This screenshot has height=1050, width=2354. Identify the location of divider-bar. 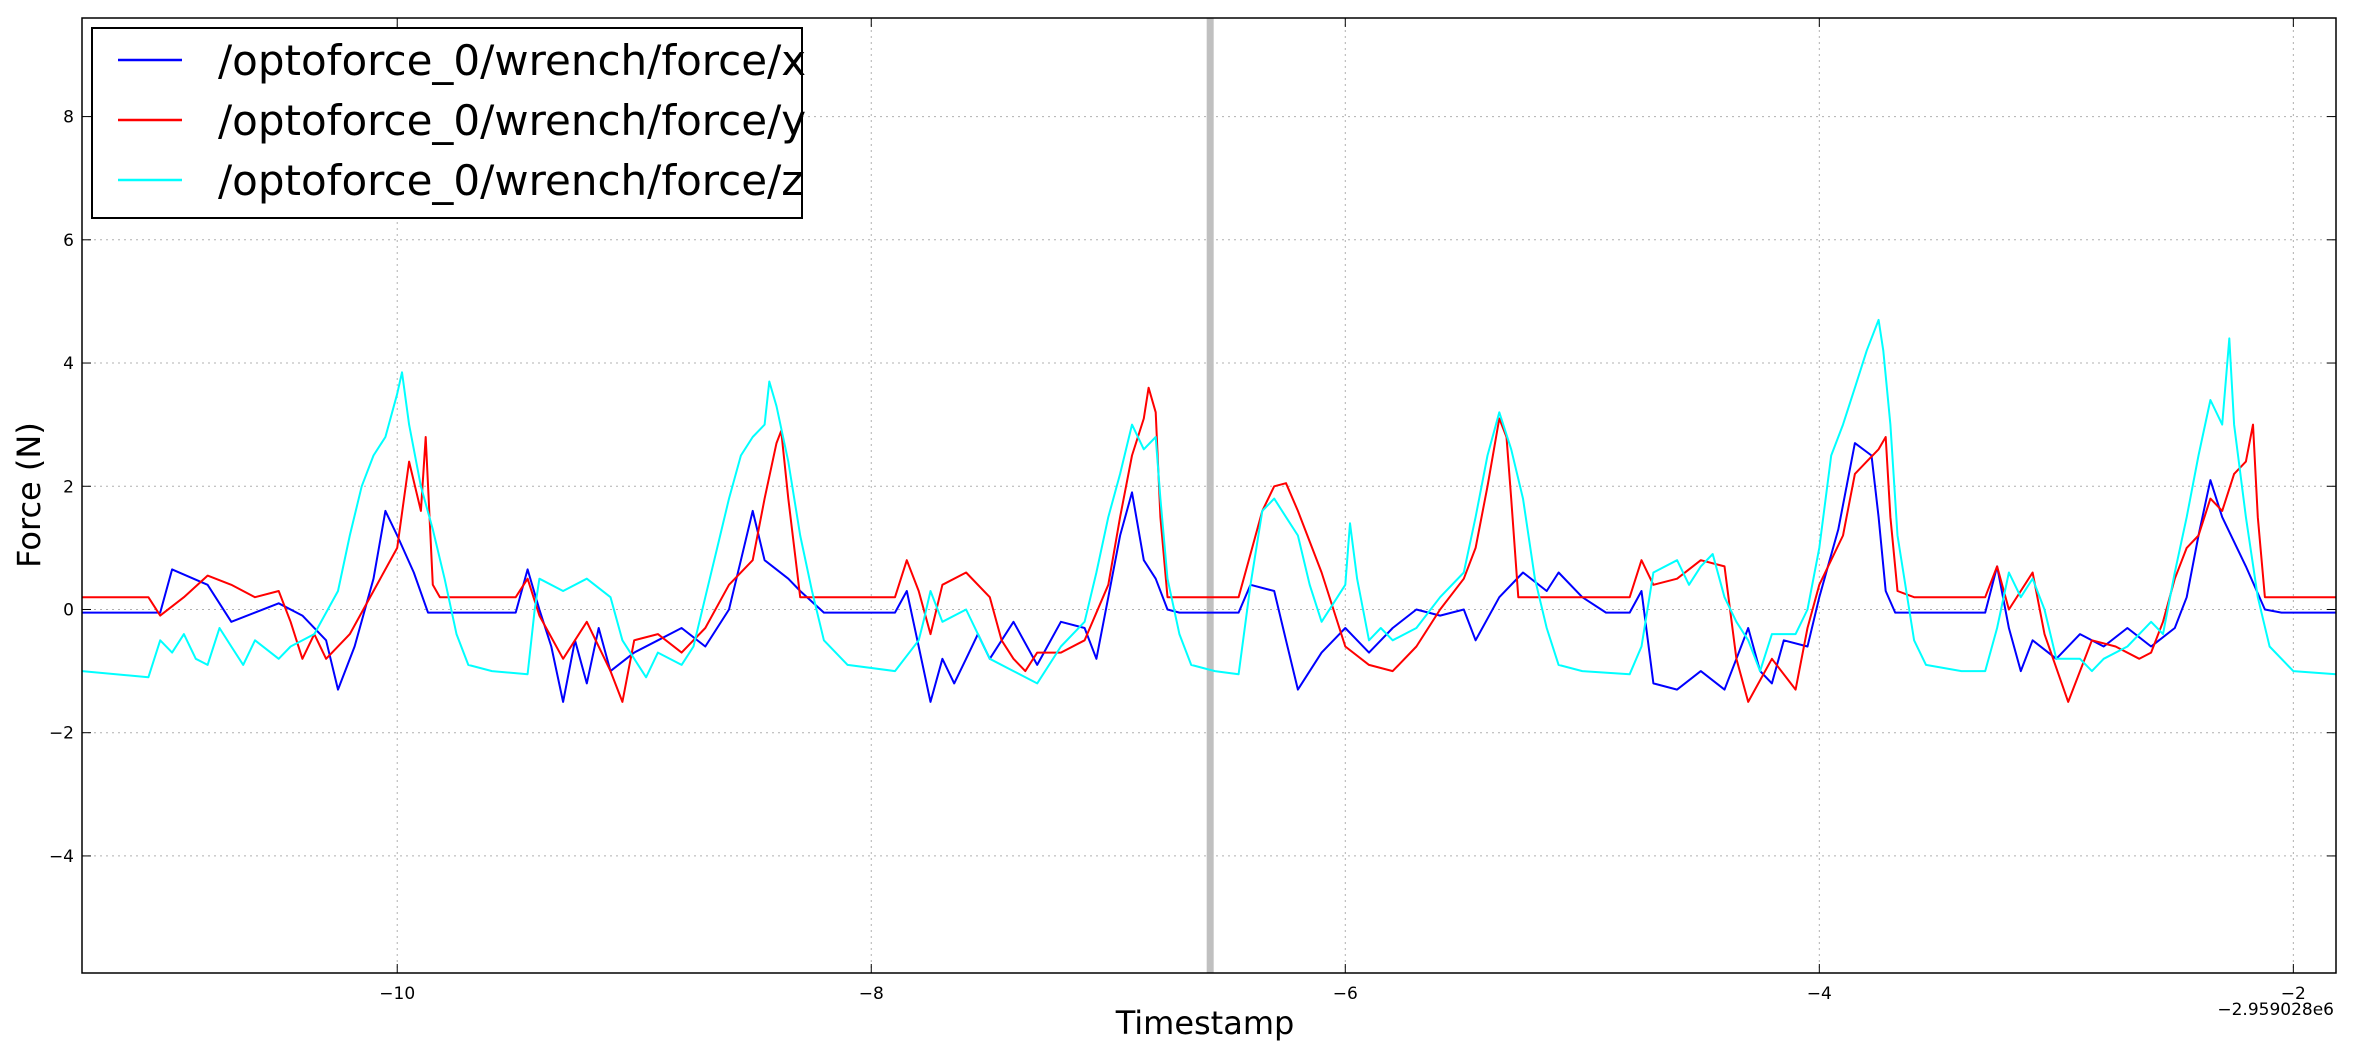
(1210, 495).